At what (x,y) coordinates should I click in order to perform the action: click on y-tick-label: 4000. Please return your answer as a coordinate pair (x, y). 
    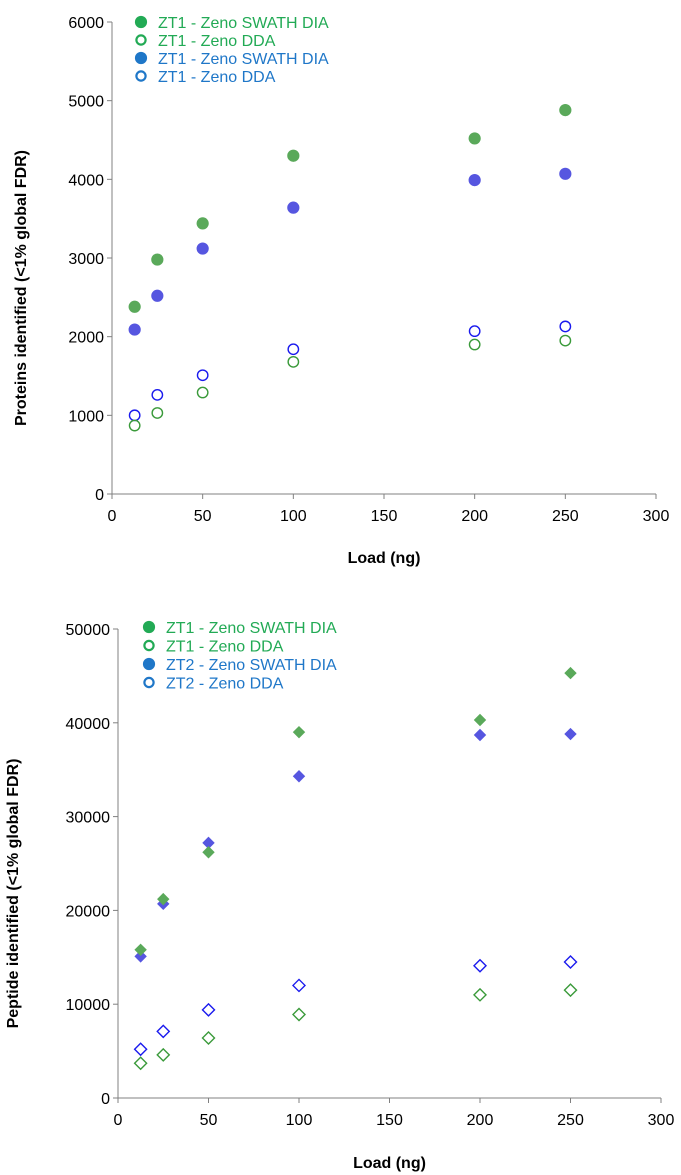
    Looking at the image, I should click on (86, 180).